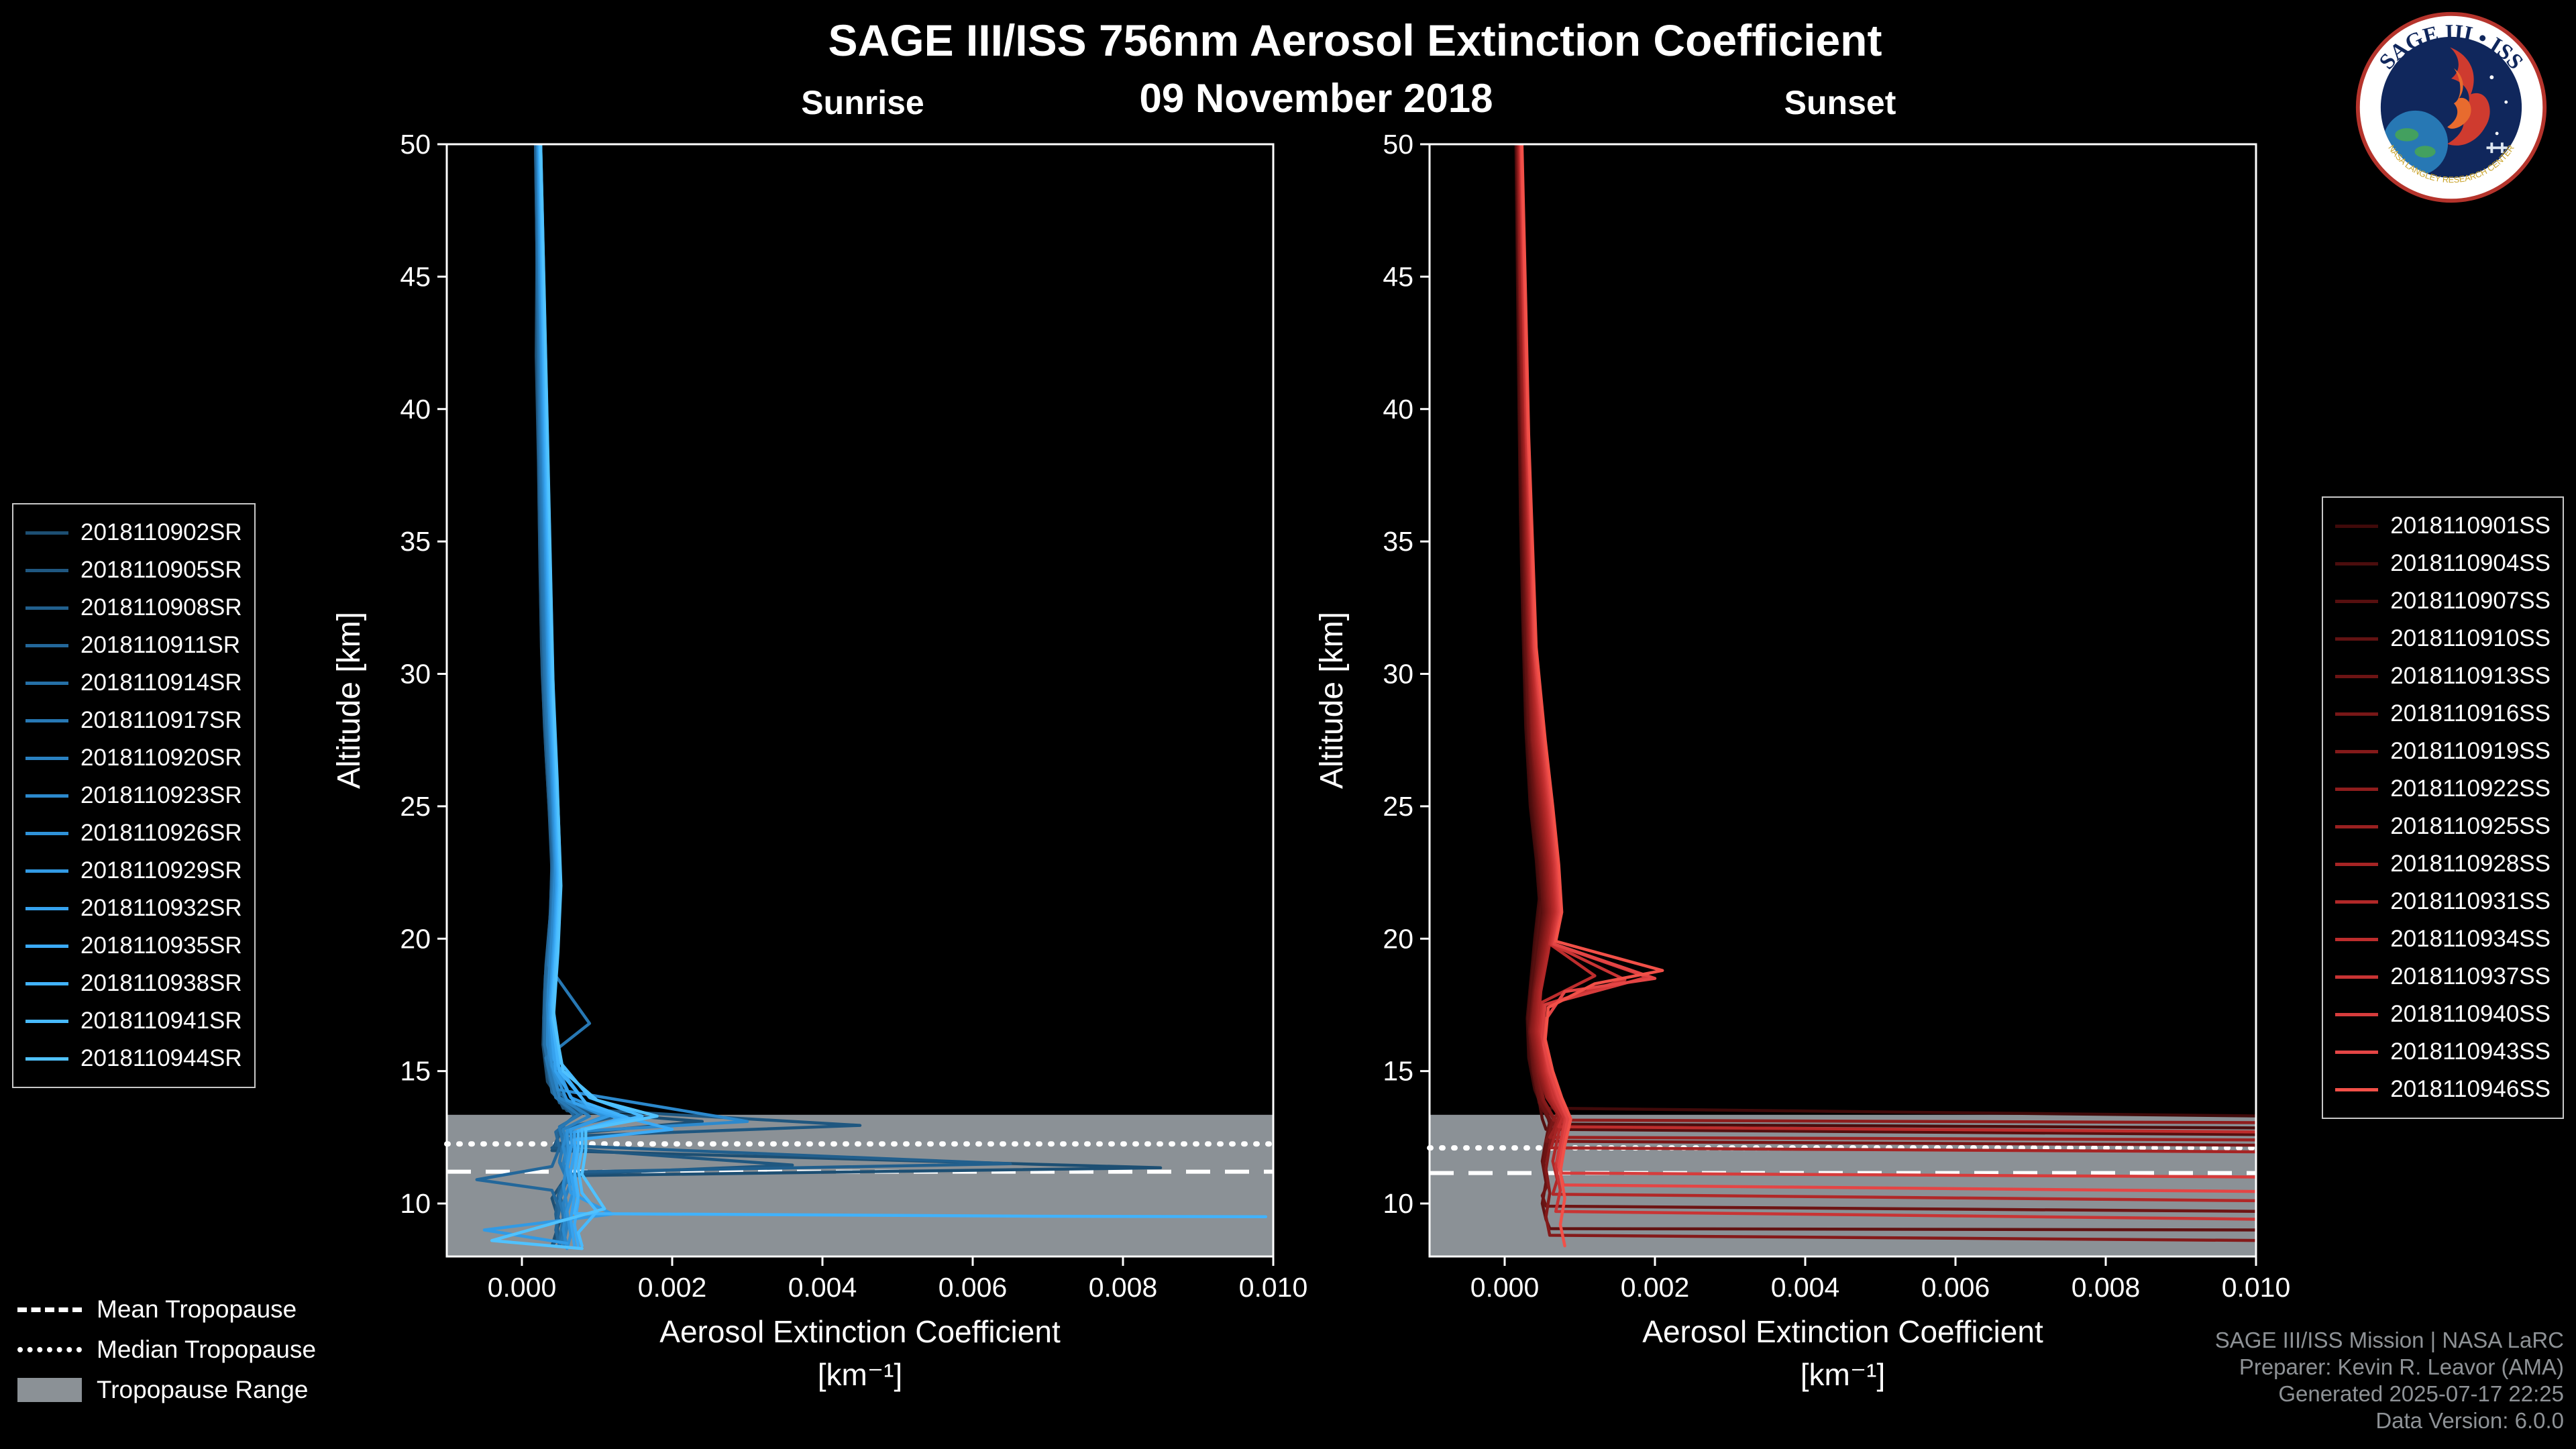 Image resolution: width=2576 pixels, height=1449 pixels. What do you see at coordinates (415, 674) in the screenshot?
I see `y-tick-label: 30` at bounding box center [415, 674].